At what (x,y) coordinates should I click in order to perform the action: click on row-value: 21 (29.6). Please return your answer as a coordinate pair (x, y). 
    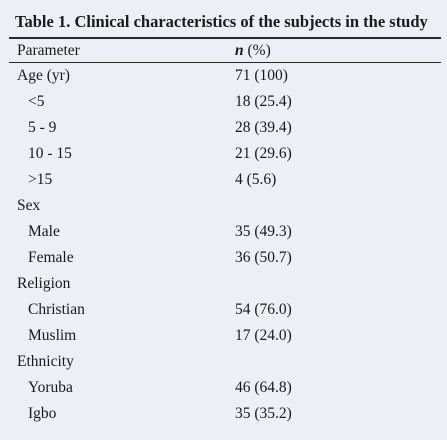
    Looking at the image, I should click on (263, 153).